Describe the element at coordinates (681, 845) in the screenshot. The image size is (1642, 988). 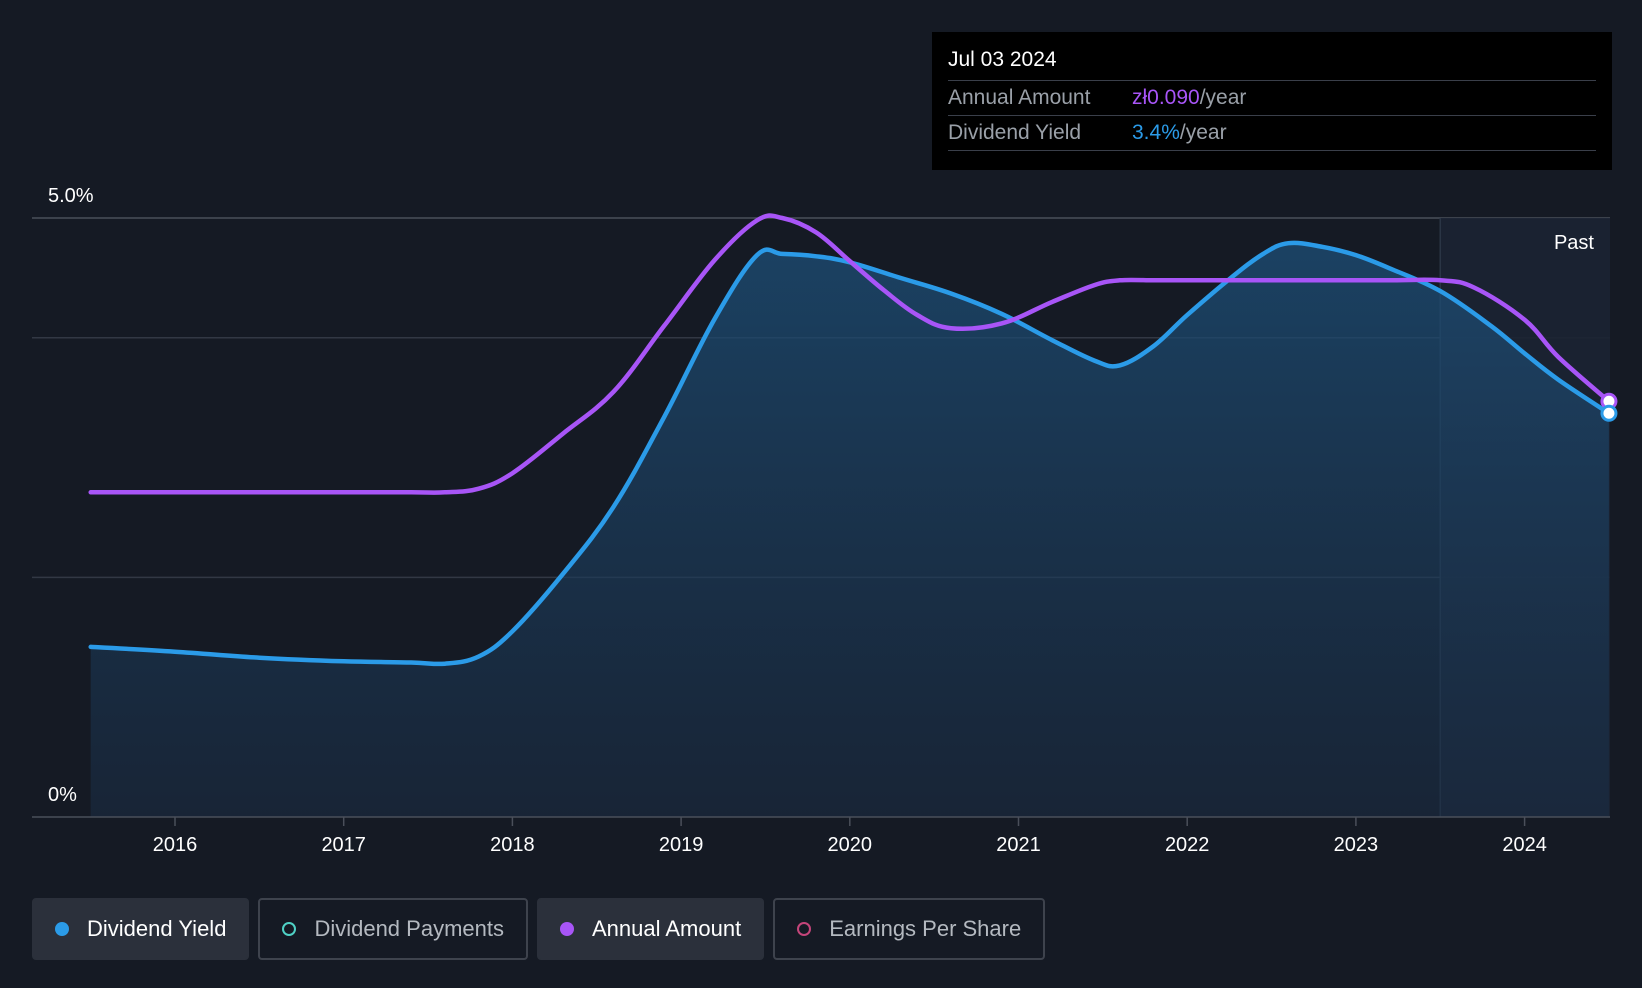
I see `x-tick-label: 2019` at that location.